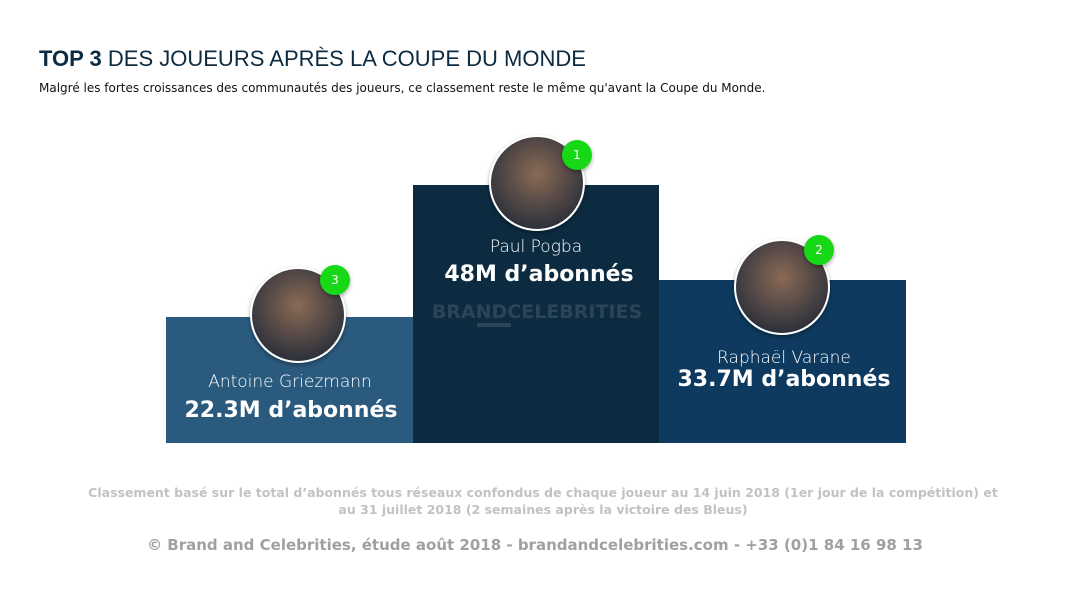 The image size is (1081, 593). I want to click on rank: 2, so click(819, 250).